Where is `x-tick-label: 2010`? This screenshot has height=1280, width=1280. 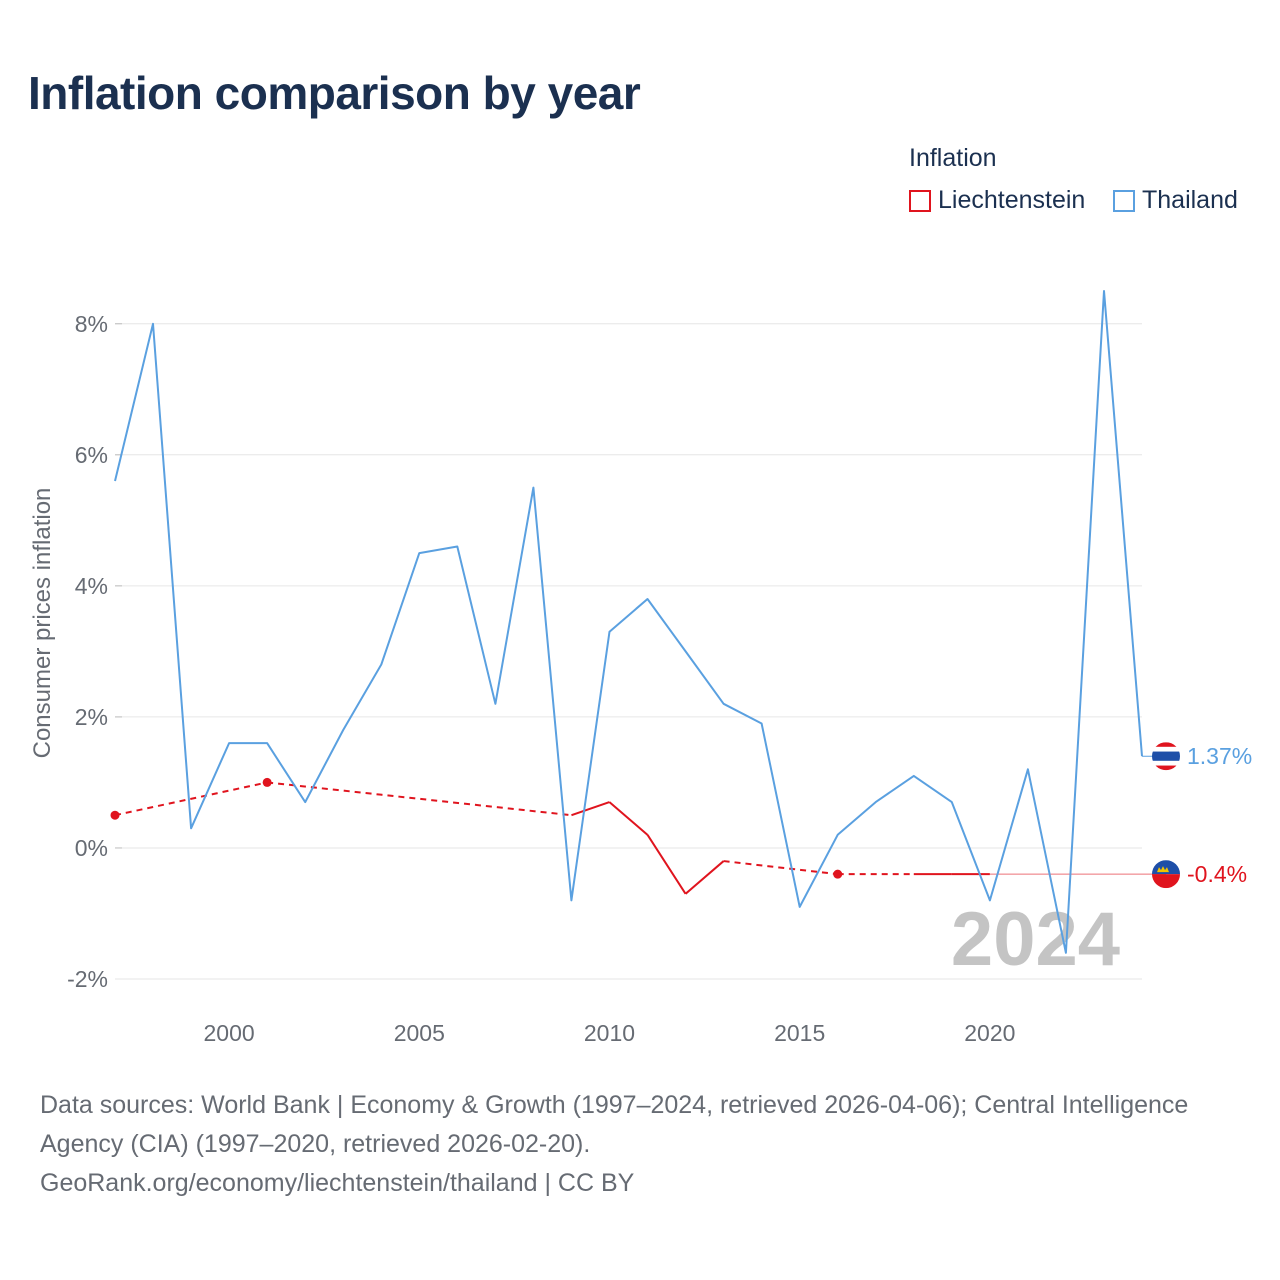
x-tick-label: 2010 is located at coordinates (609, 1033).